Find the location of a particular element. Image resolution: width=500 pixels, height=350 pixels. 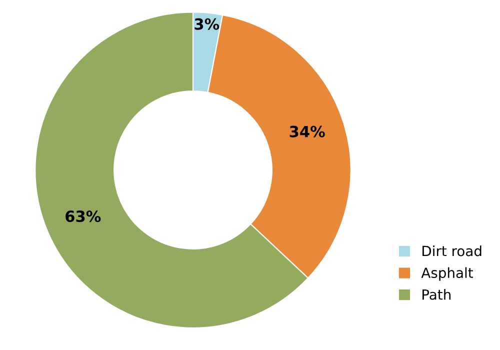

legend-label: Asphalt is located at coordinates (447, 274).